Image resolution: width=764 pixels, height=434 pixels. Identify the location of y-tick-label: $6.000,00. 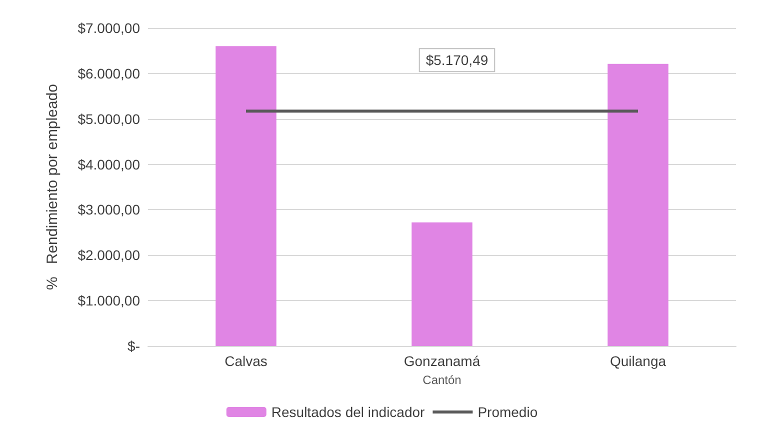
(109, 73).